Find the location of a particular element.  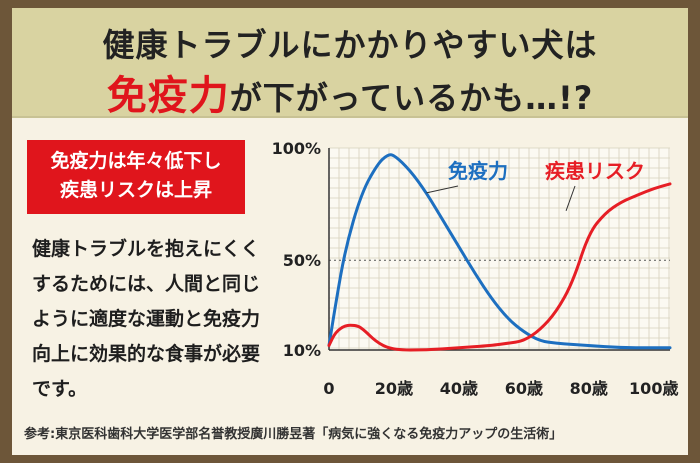

y-tick-label: 50% is located at coordinates (302, 260).